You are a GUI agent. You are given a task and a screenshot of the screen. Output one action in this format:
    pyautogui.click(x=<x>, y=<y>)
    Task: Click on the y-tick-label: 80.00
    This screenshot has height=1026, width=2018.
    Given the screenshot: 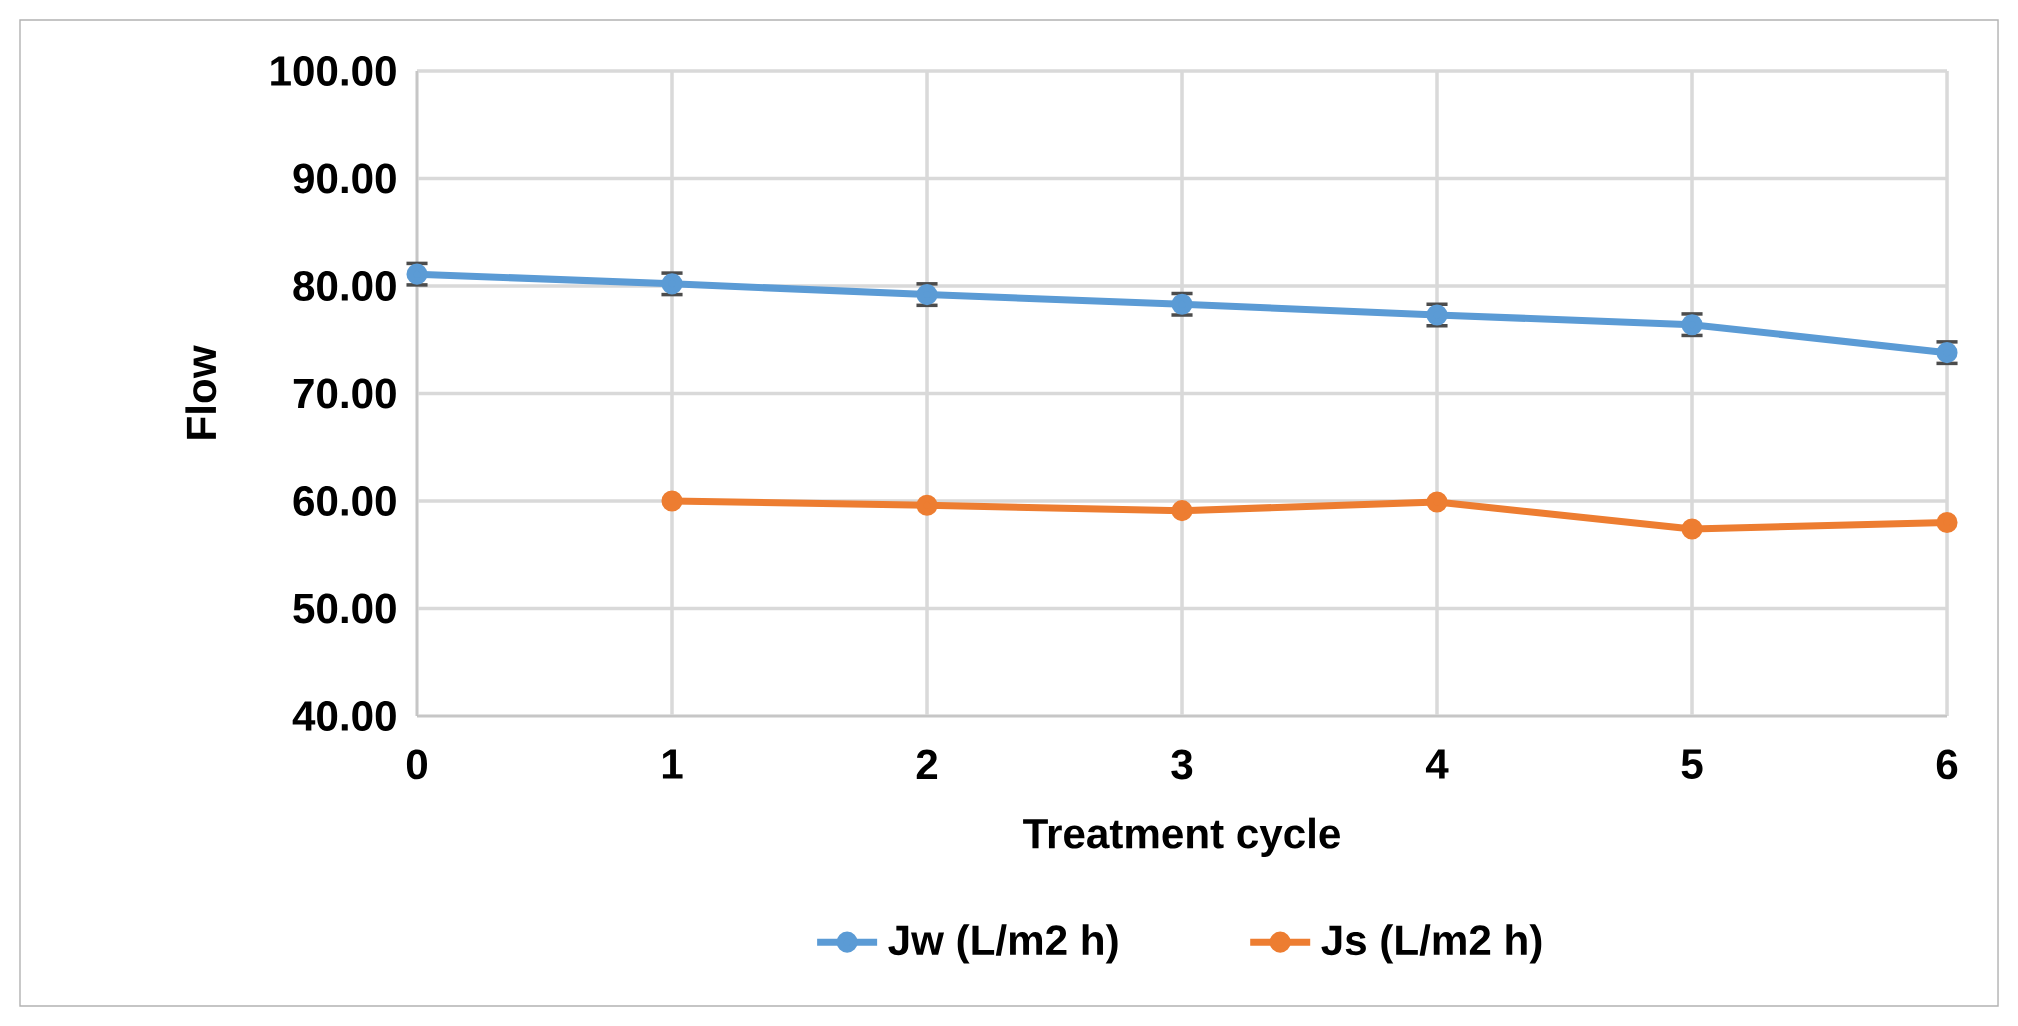 What is the action you would take?
    pyautogui.click(x=344, y=286)
    